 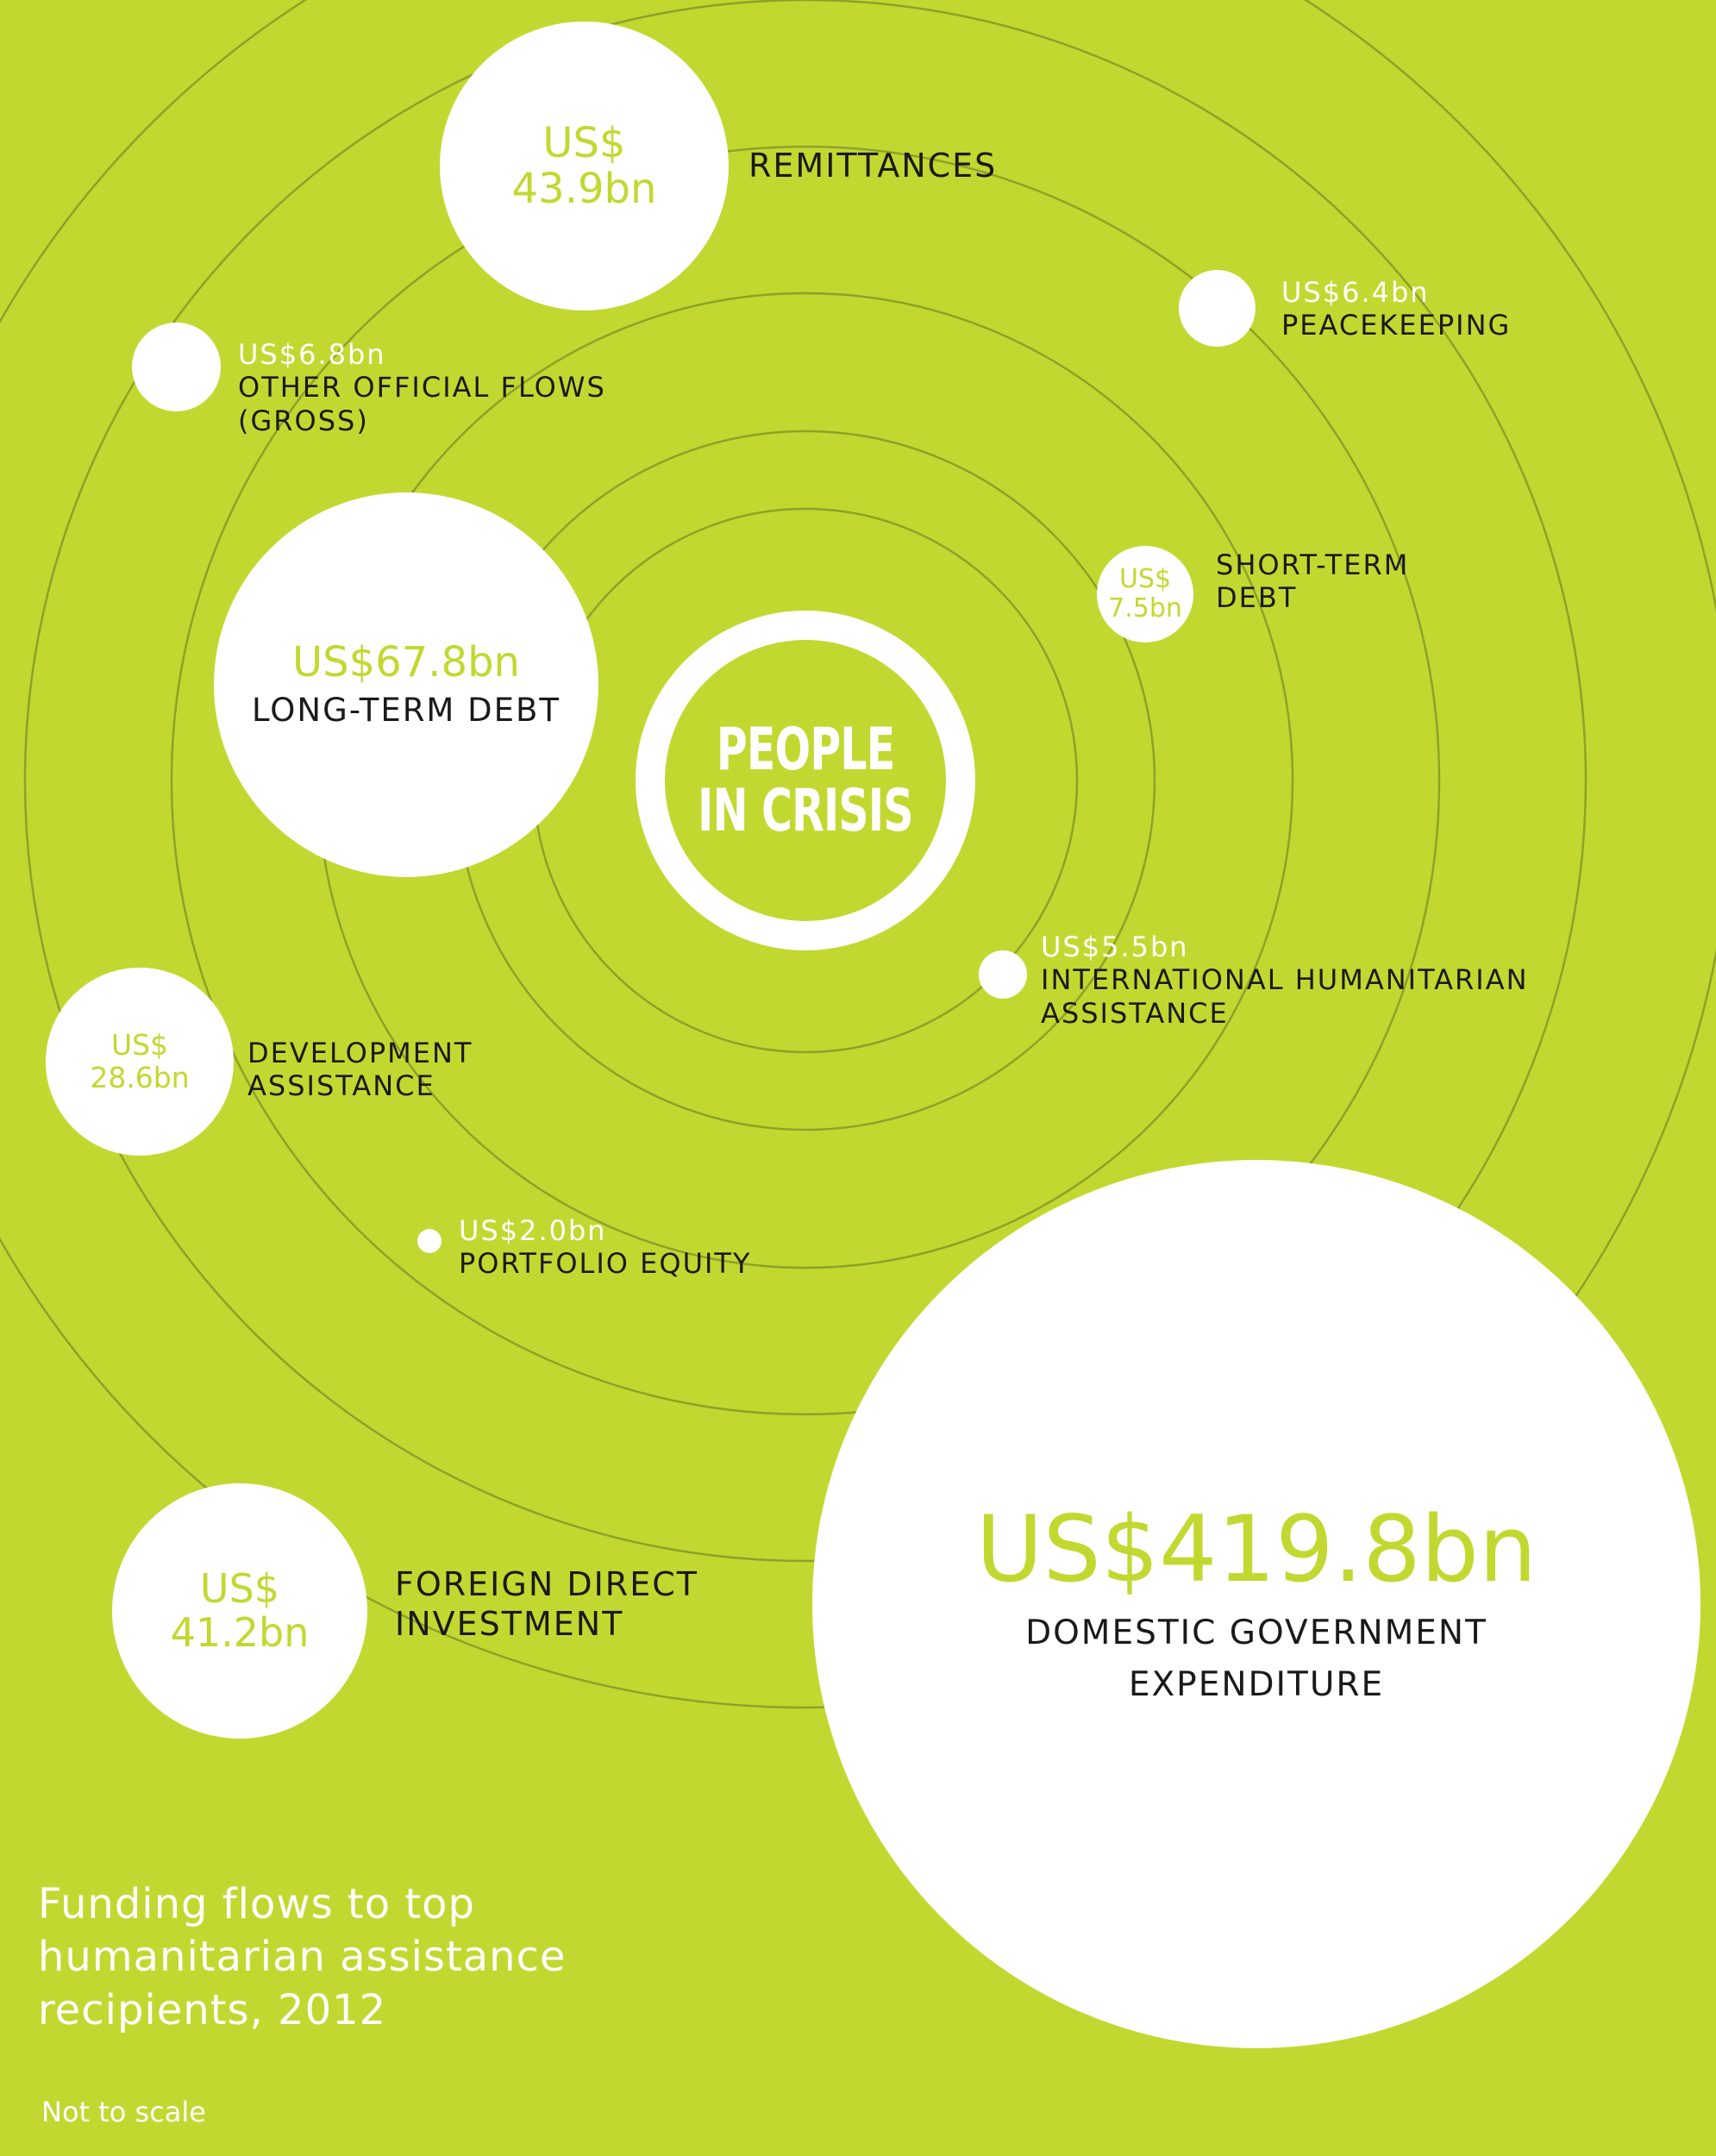 What do you see at coordinates (341, 1086) in the screenshot?
I see `development-assistance-label-line2: ASSISTANCE` at bounding box center [341, 1086].